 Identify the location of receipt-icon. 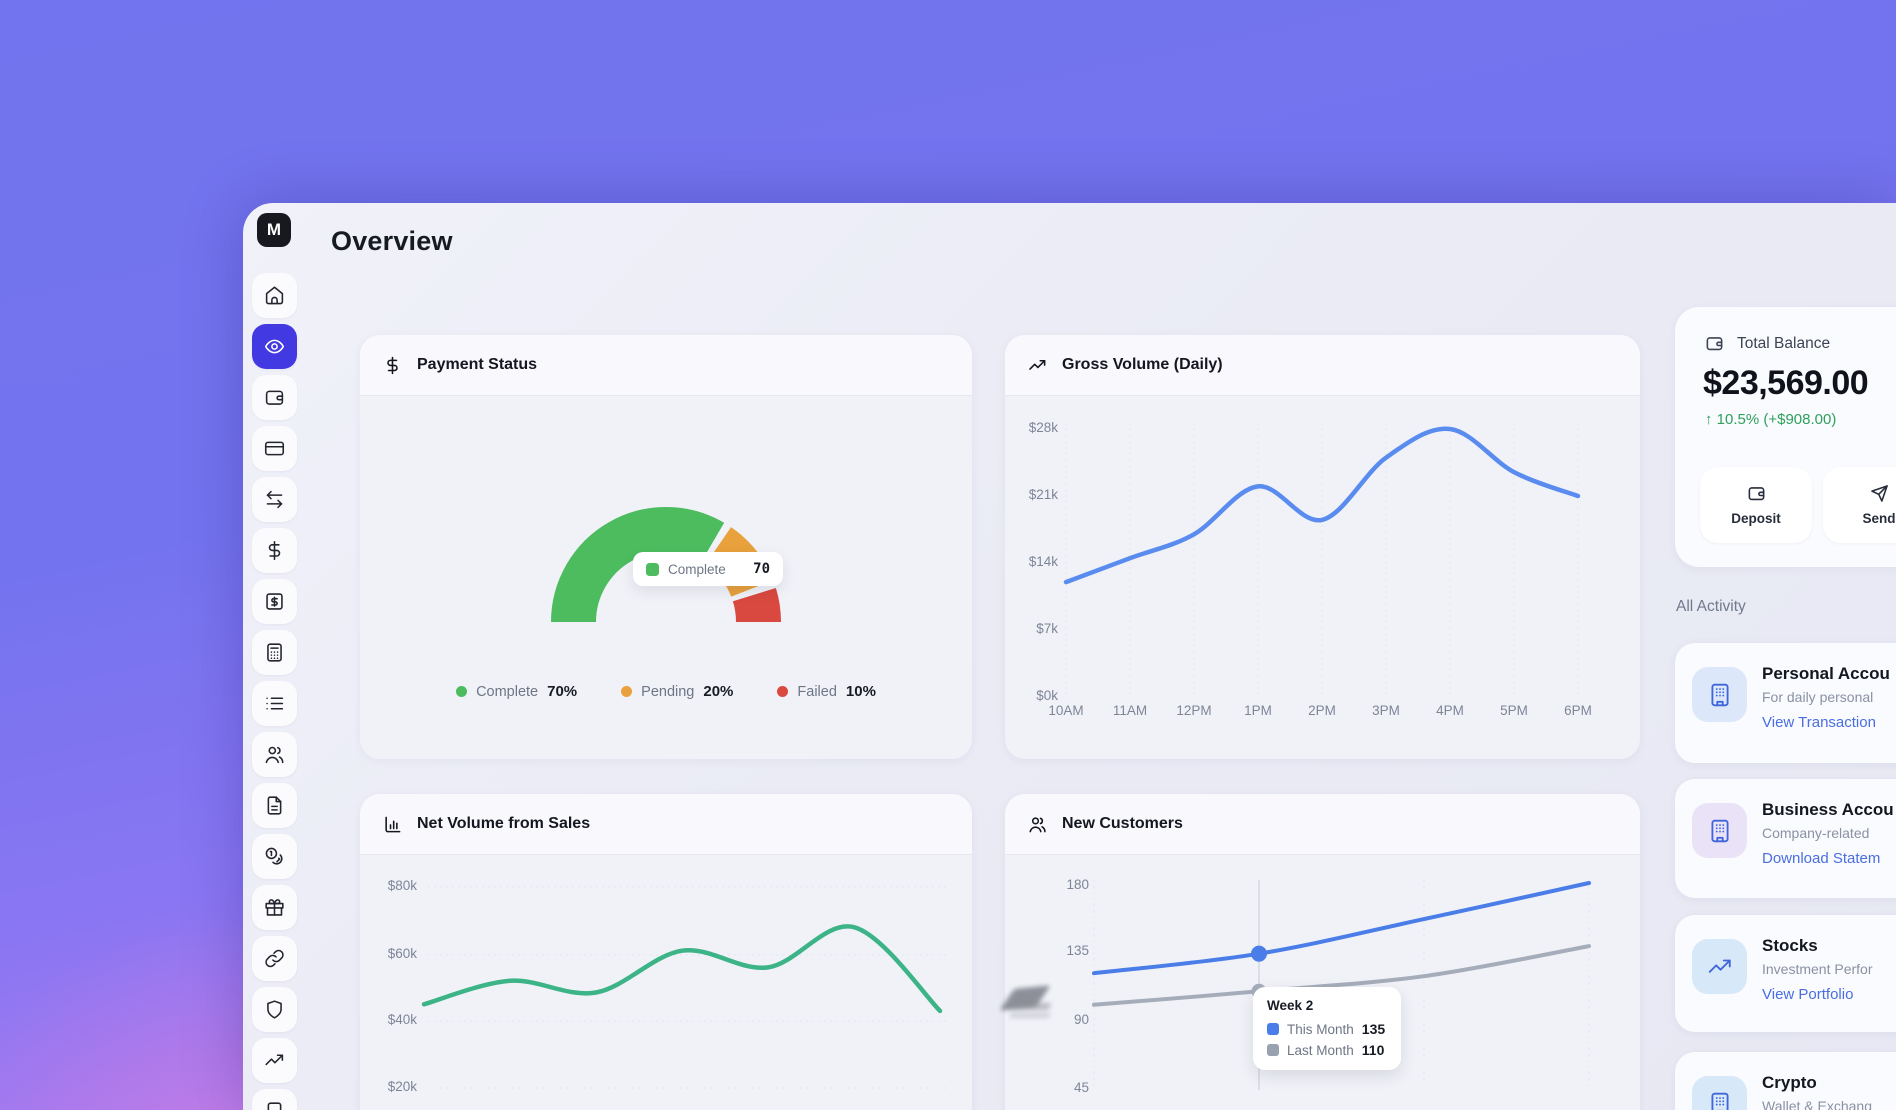
(274, 601).